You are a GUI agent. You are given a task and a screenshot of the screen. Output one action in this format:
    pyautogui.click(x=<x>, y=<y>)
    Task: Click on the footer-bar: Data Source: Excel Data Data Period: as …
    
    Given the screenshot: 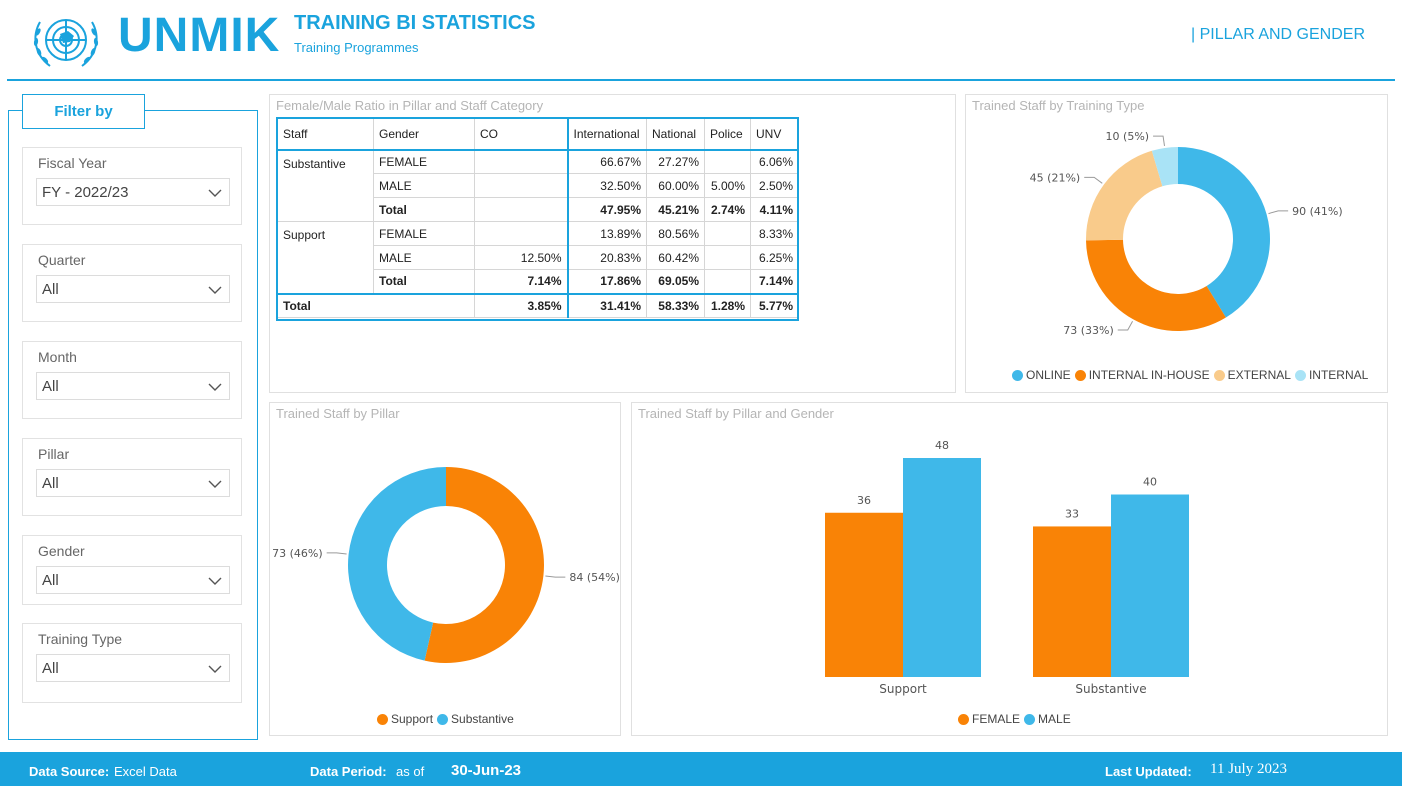 What is the action you would take?
    pyautogui.click(x=701, y=769)
    